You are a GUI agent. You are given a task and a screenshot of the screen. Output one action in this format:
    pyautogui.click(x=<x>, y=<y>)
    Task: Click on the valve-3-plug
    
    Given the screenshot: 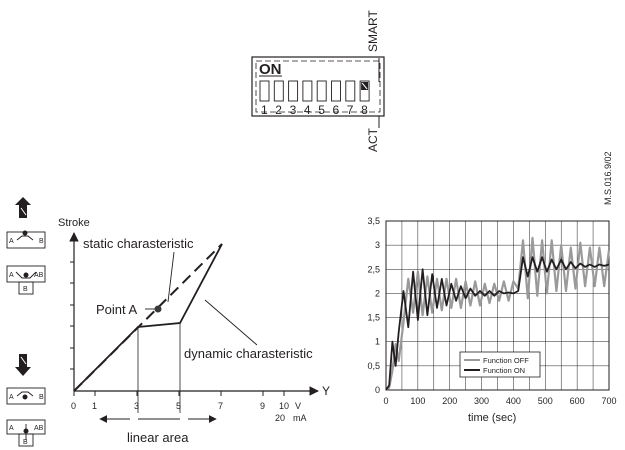 What is the action you would take?
    pyautogui.click(x=25, y=397)
    